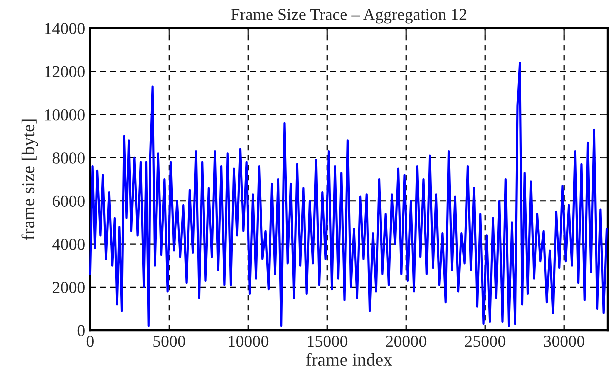  What do you see at coordinates (30, 180) in the screenshot?
I see `y-axis-title: frame size [byte]` at bounding box center [30, 180].